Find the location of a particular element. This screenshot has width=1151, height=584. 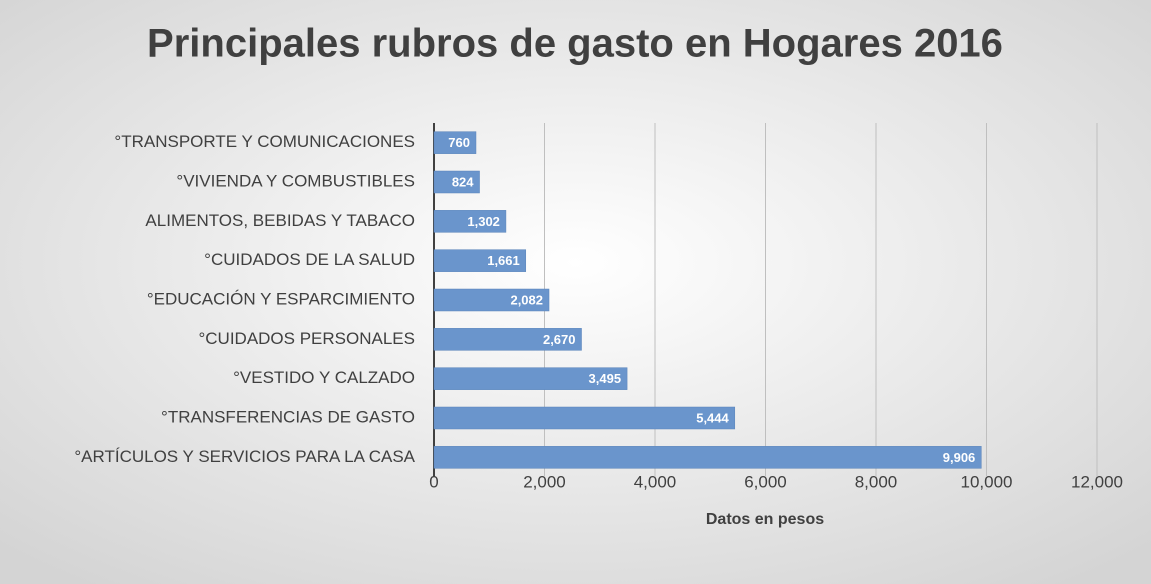

value-label: 1,661 is located at coordinates (503, 260).